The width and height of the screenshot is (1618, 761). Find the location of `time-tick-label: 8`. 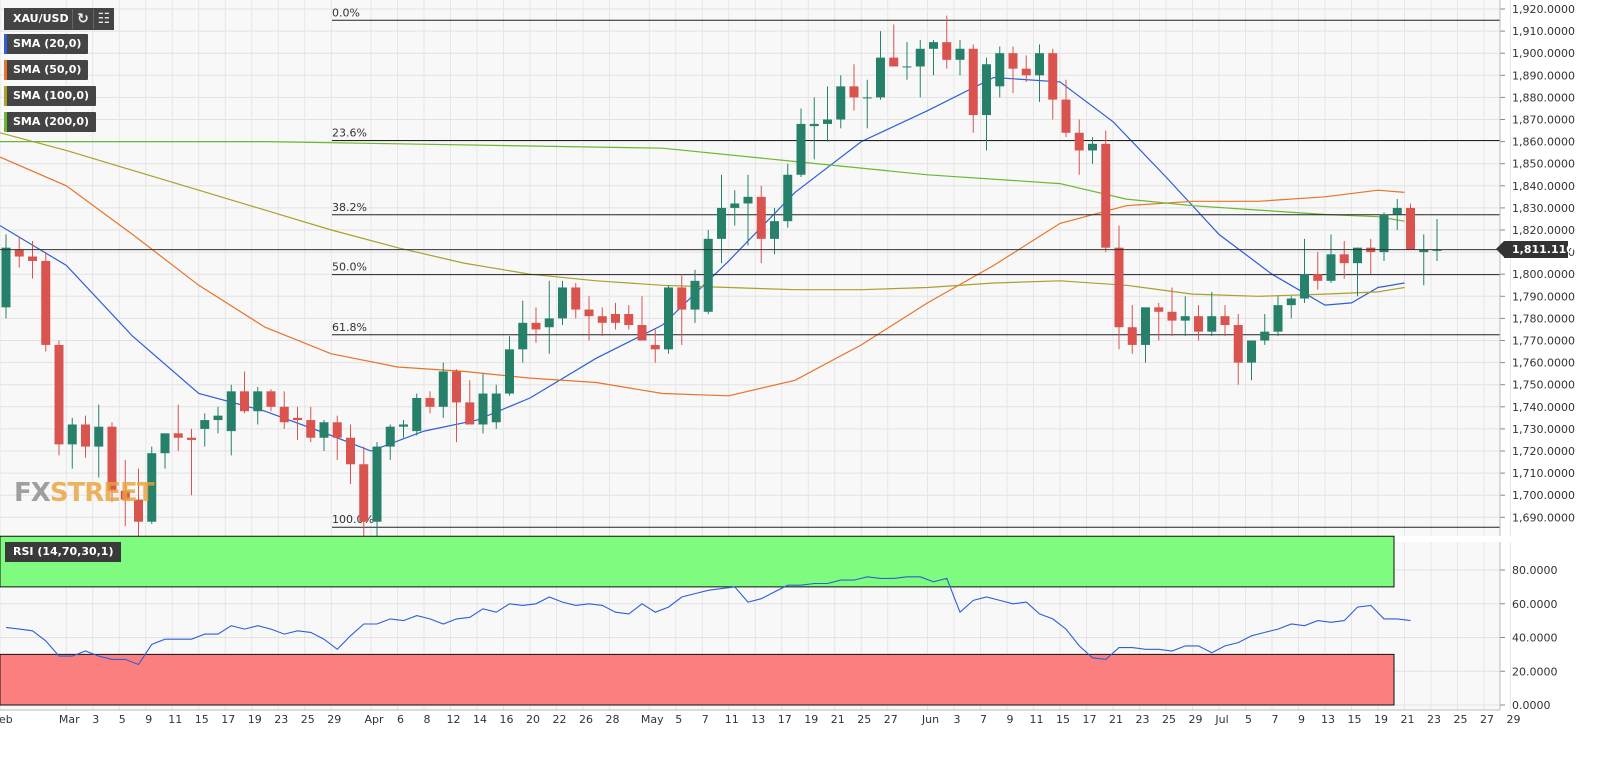

time-tick-label: 8 is located at coordinates (427, 719).